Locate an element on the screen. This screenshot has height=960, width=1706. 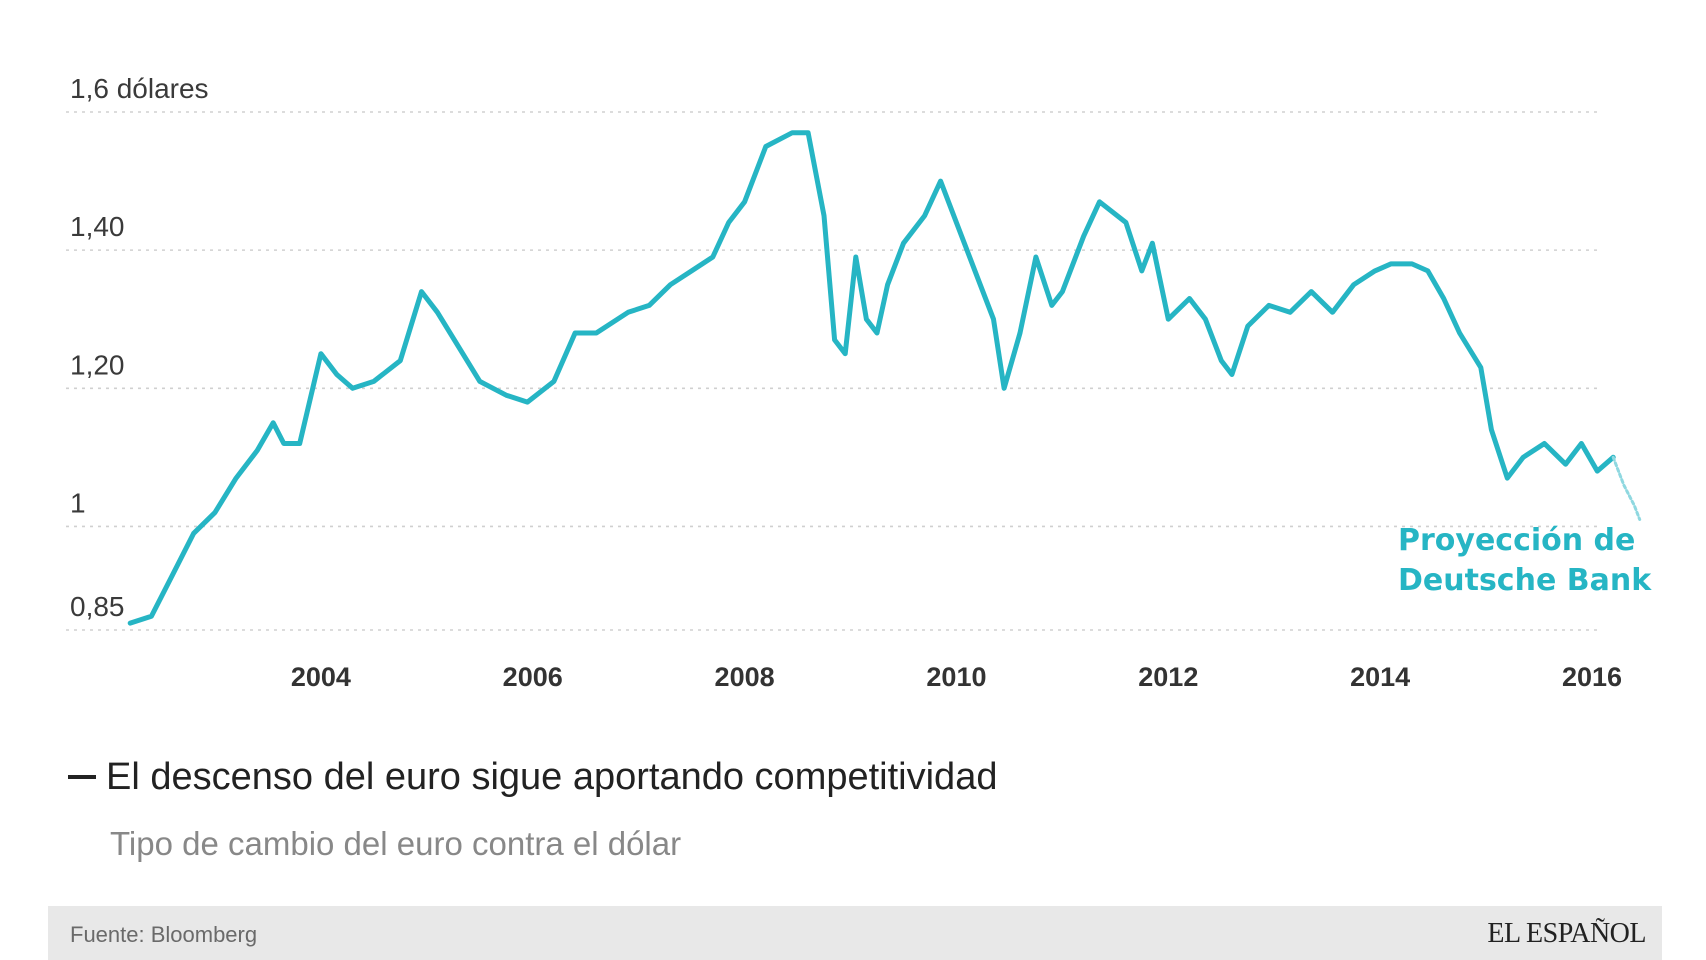
projection-annotation: Proyección de is located at coordinates (1516, 540).